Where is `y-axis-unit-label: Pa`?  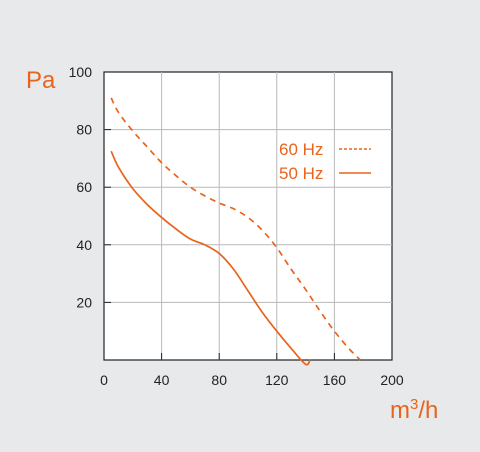
y-axis-unit-label: Pa is located at coordinates (41, 80).